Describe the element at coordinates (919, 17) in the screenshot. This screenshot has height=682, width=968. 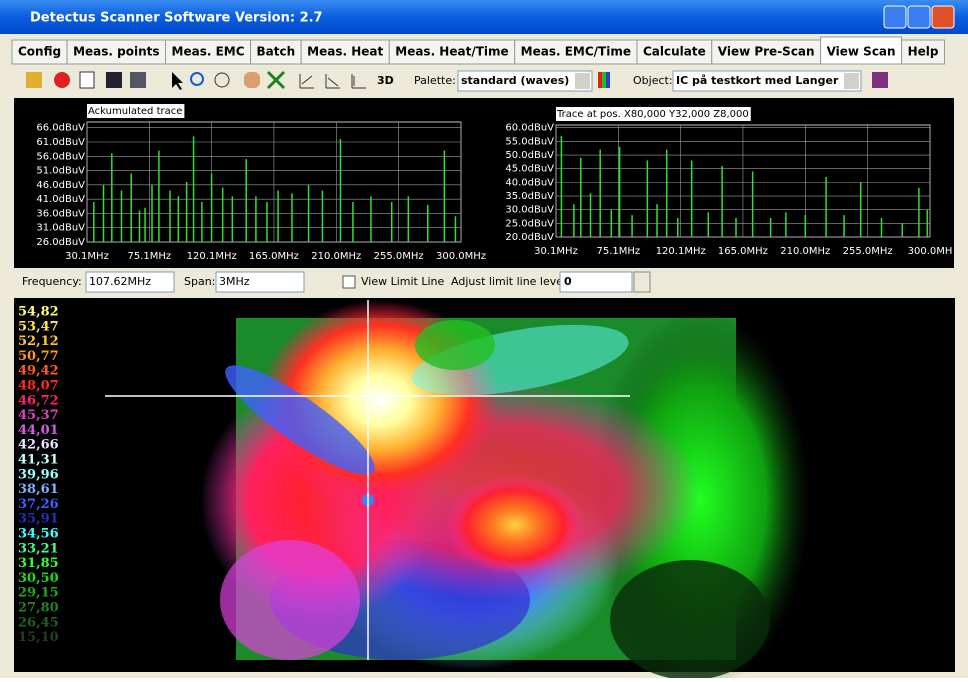
I see `maximize-button` at that location.